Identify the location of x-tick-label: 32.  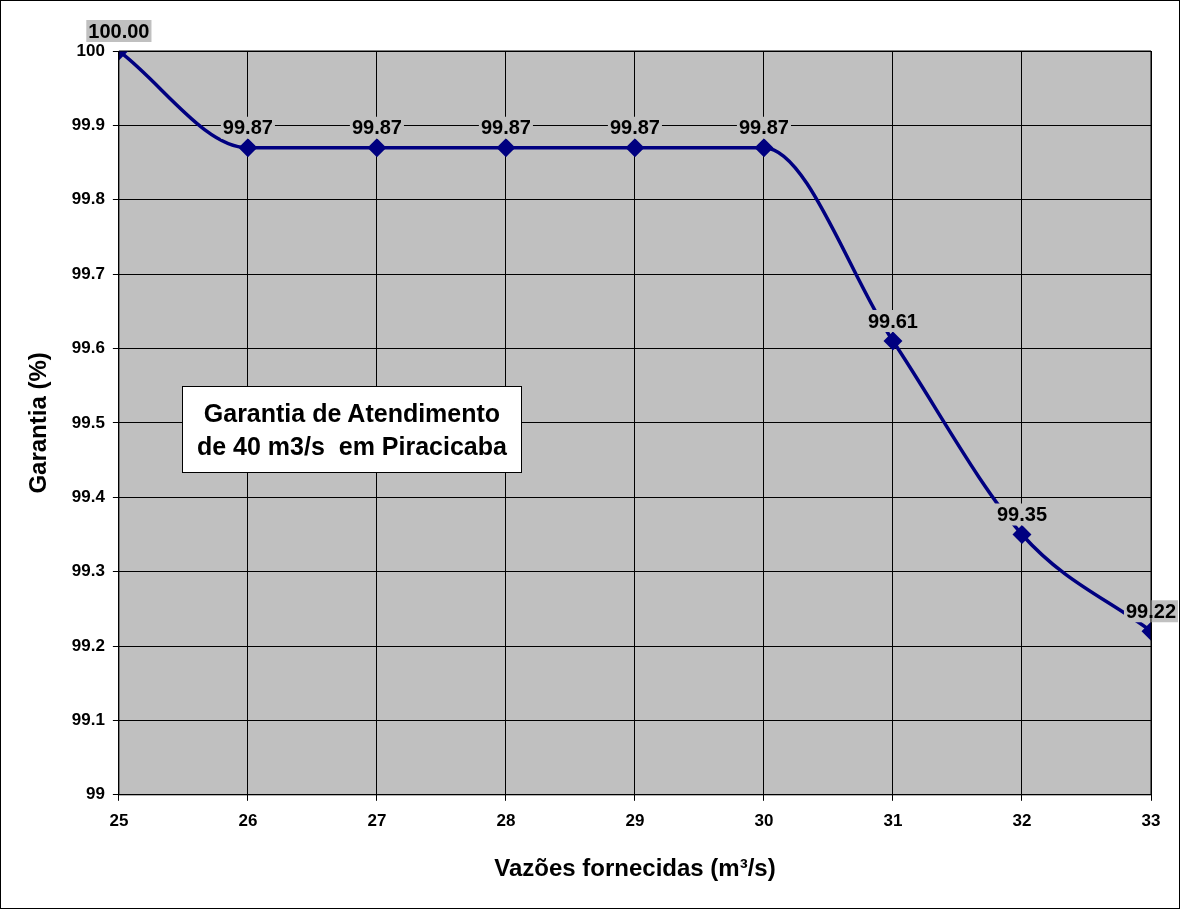
(1022, 820).